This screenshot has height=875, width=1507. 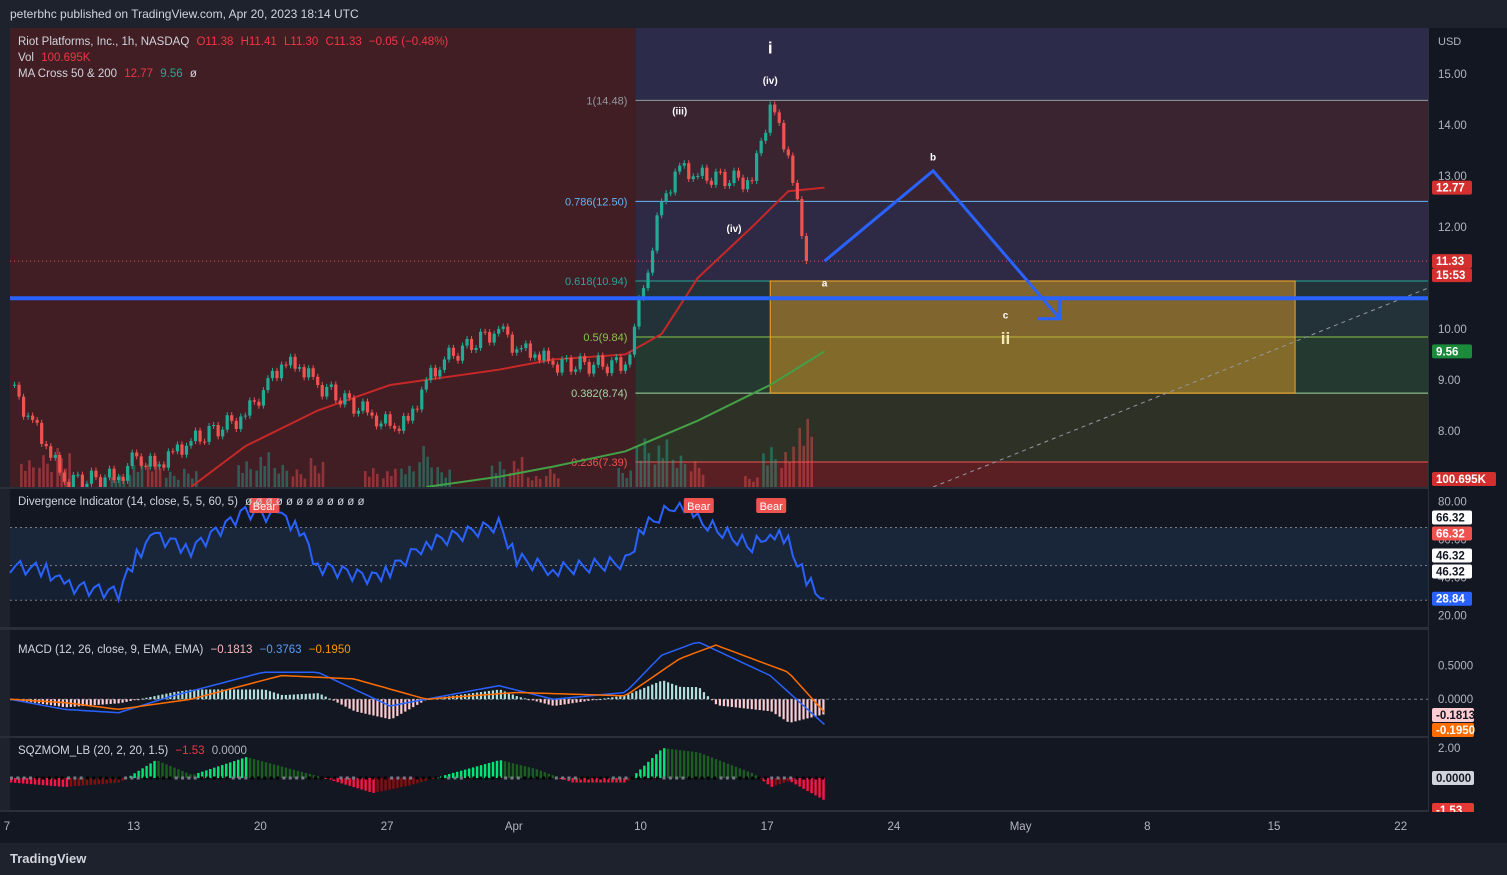 What do you see at coordinates (66, 58) in the screenshot?
I see `volume-value: 100.695K` at bounding box center [66, 58].